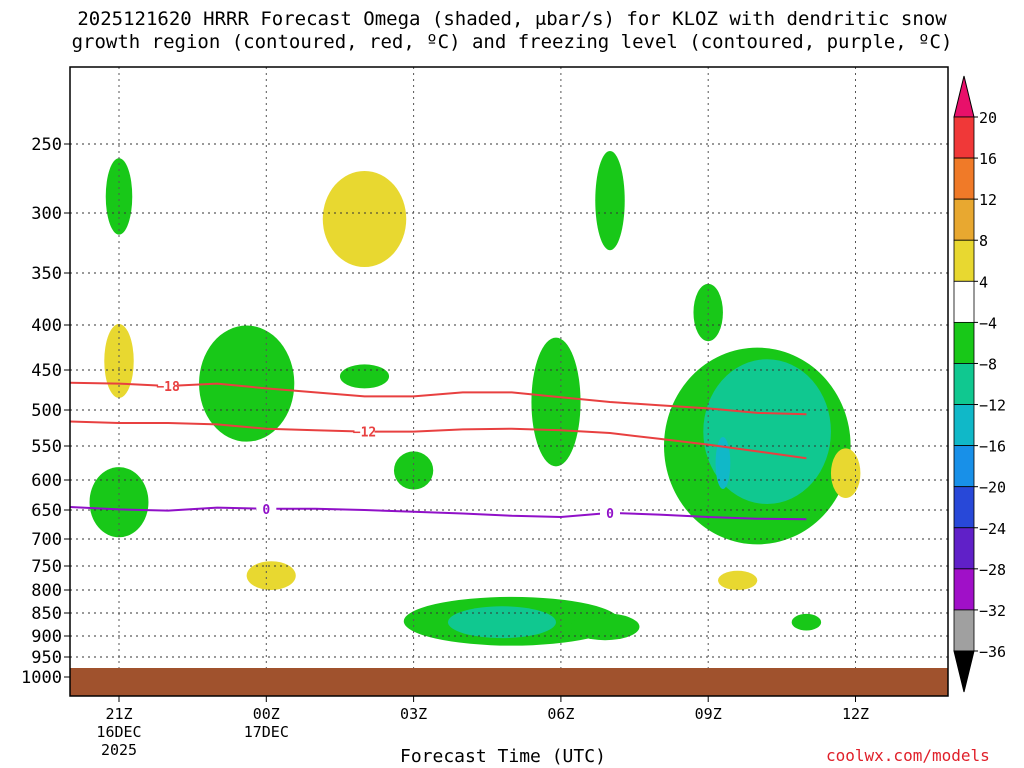  I want to click on colorbar-label-10: −24, so click(992, 529).